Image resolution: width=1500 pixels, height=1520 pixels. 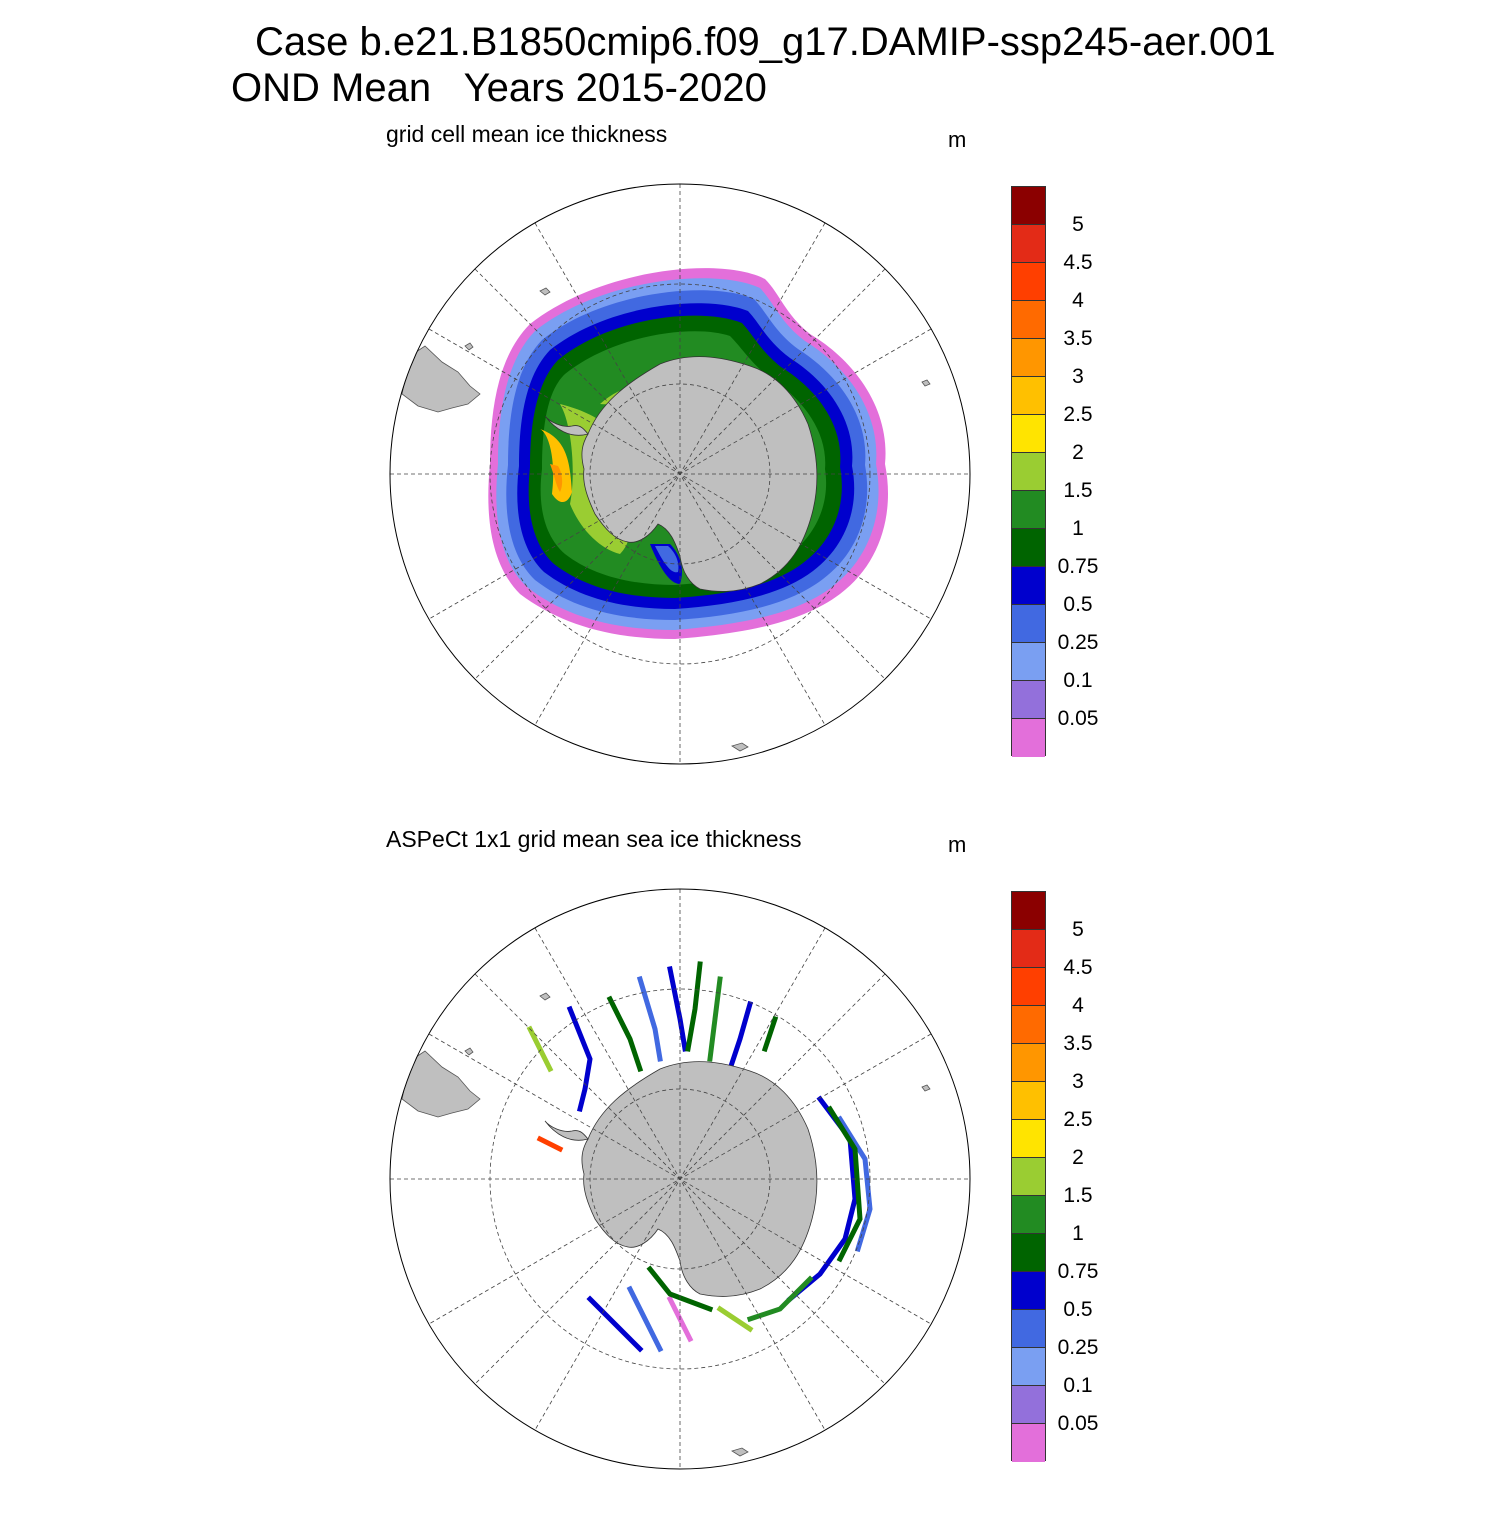 What do you see at coordinates (527, 134) in the screenshot?
I see `panel-title: grid cell mean ice thickness` at bounding box center [527, 134].